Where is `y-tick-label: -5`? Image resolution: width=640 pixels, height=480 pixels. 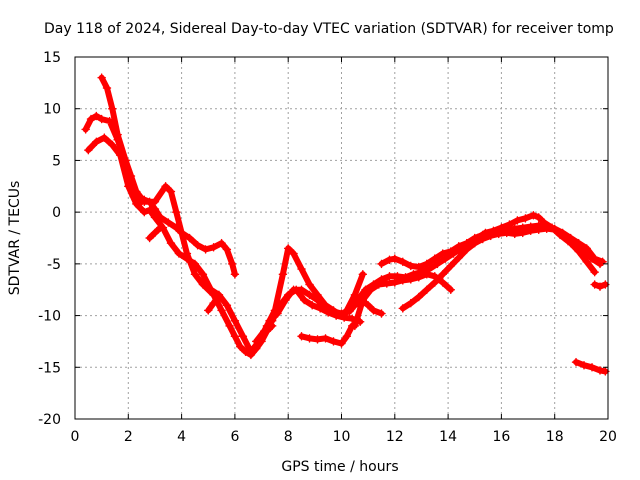 y-tick-label: -5 is located at coordinates (54, 265).